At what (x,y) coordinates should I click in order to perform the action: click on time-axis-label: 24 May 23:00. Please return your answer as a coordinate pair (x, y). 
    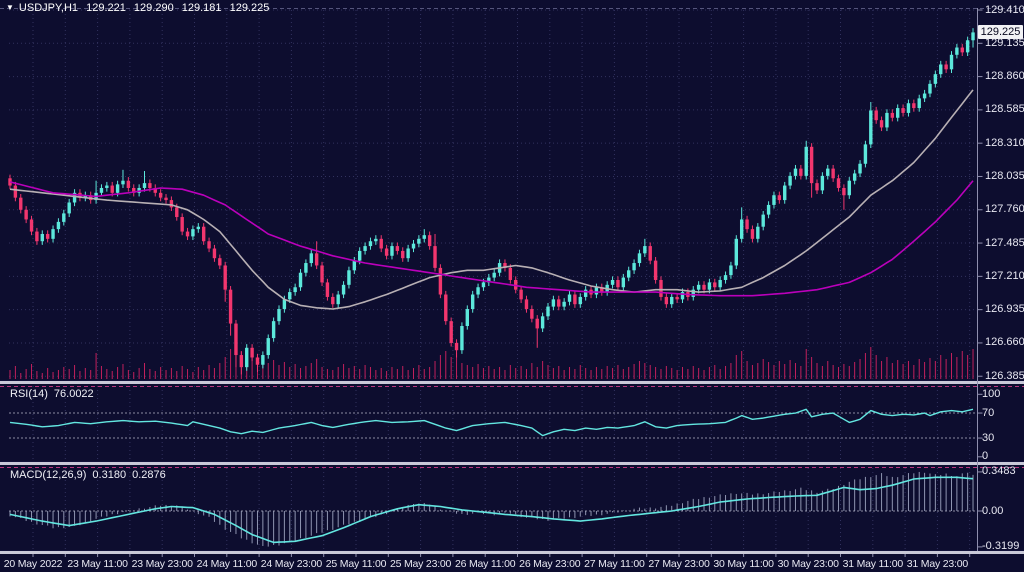
    Looking at the image, I should click on (291, 564).